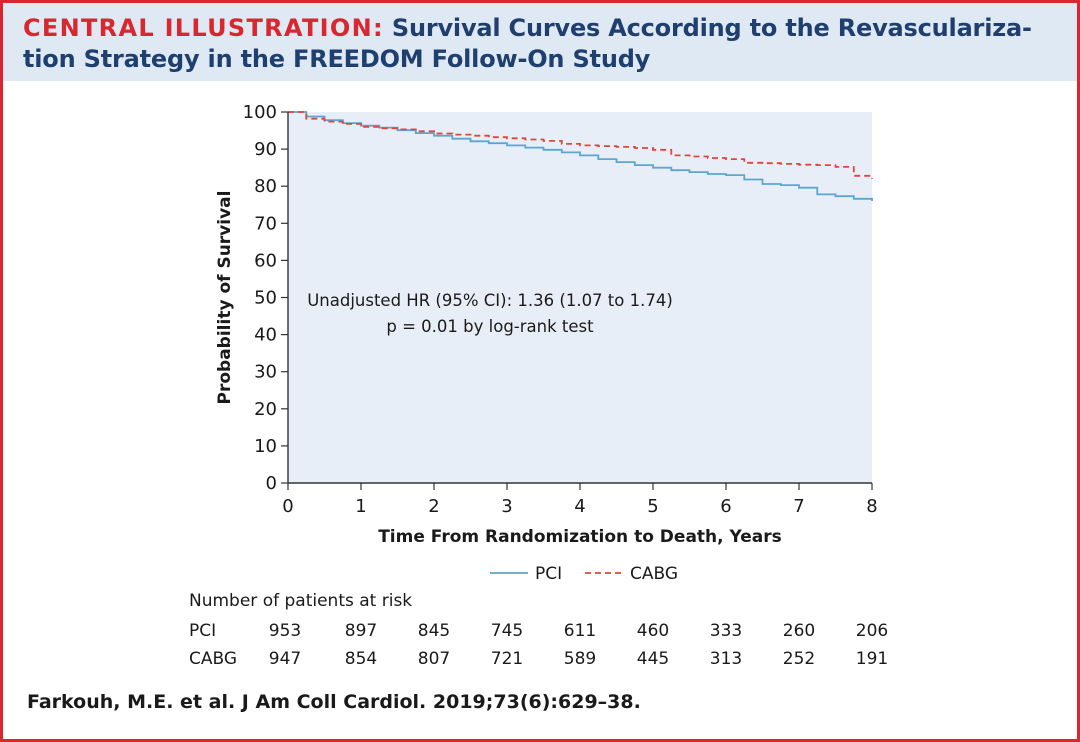  What do you see at coordinates (726, 659) in the screenshot?
I see `risk-cell: 313` at bounding box center [726, 659].